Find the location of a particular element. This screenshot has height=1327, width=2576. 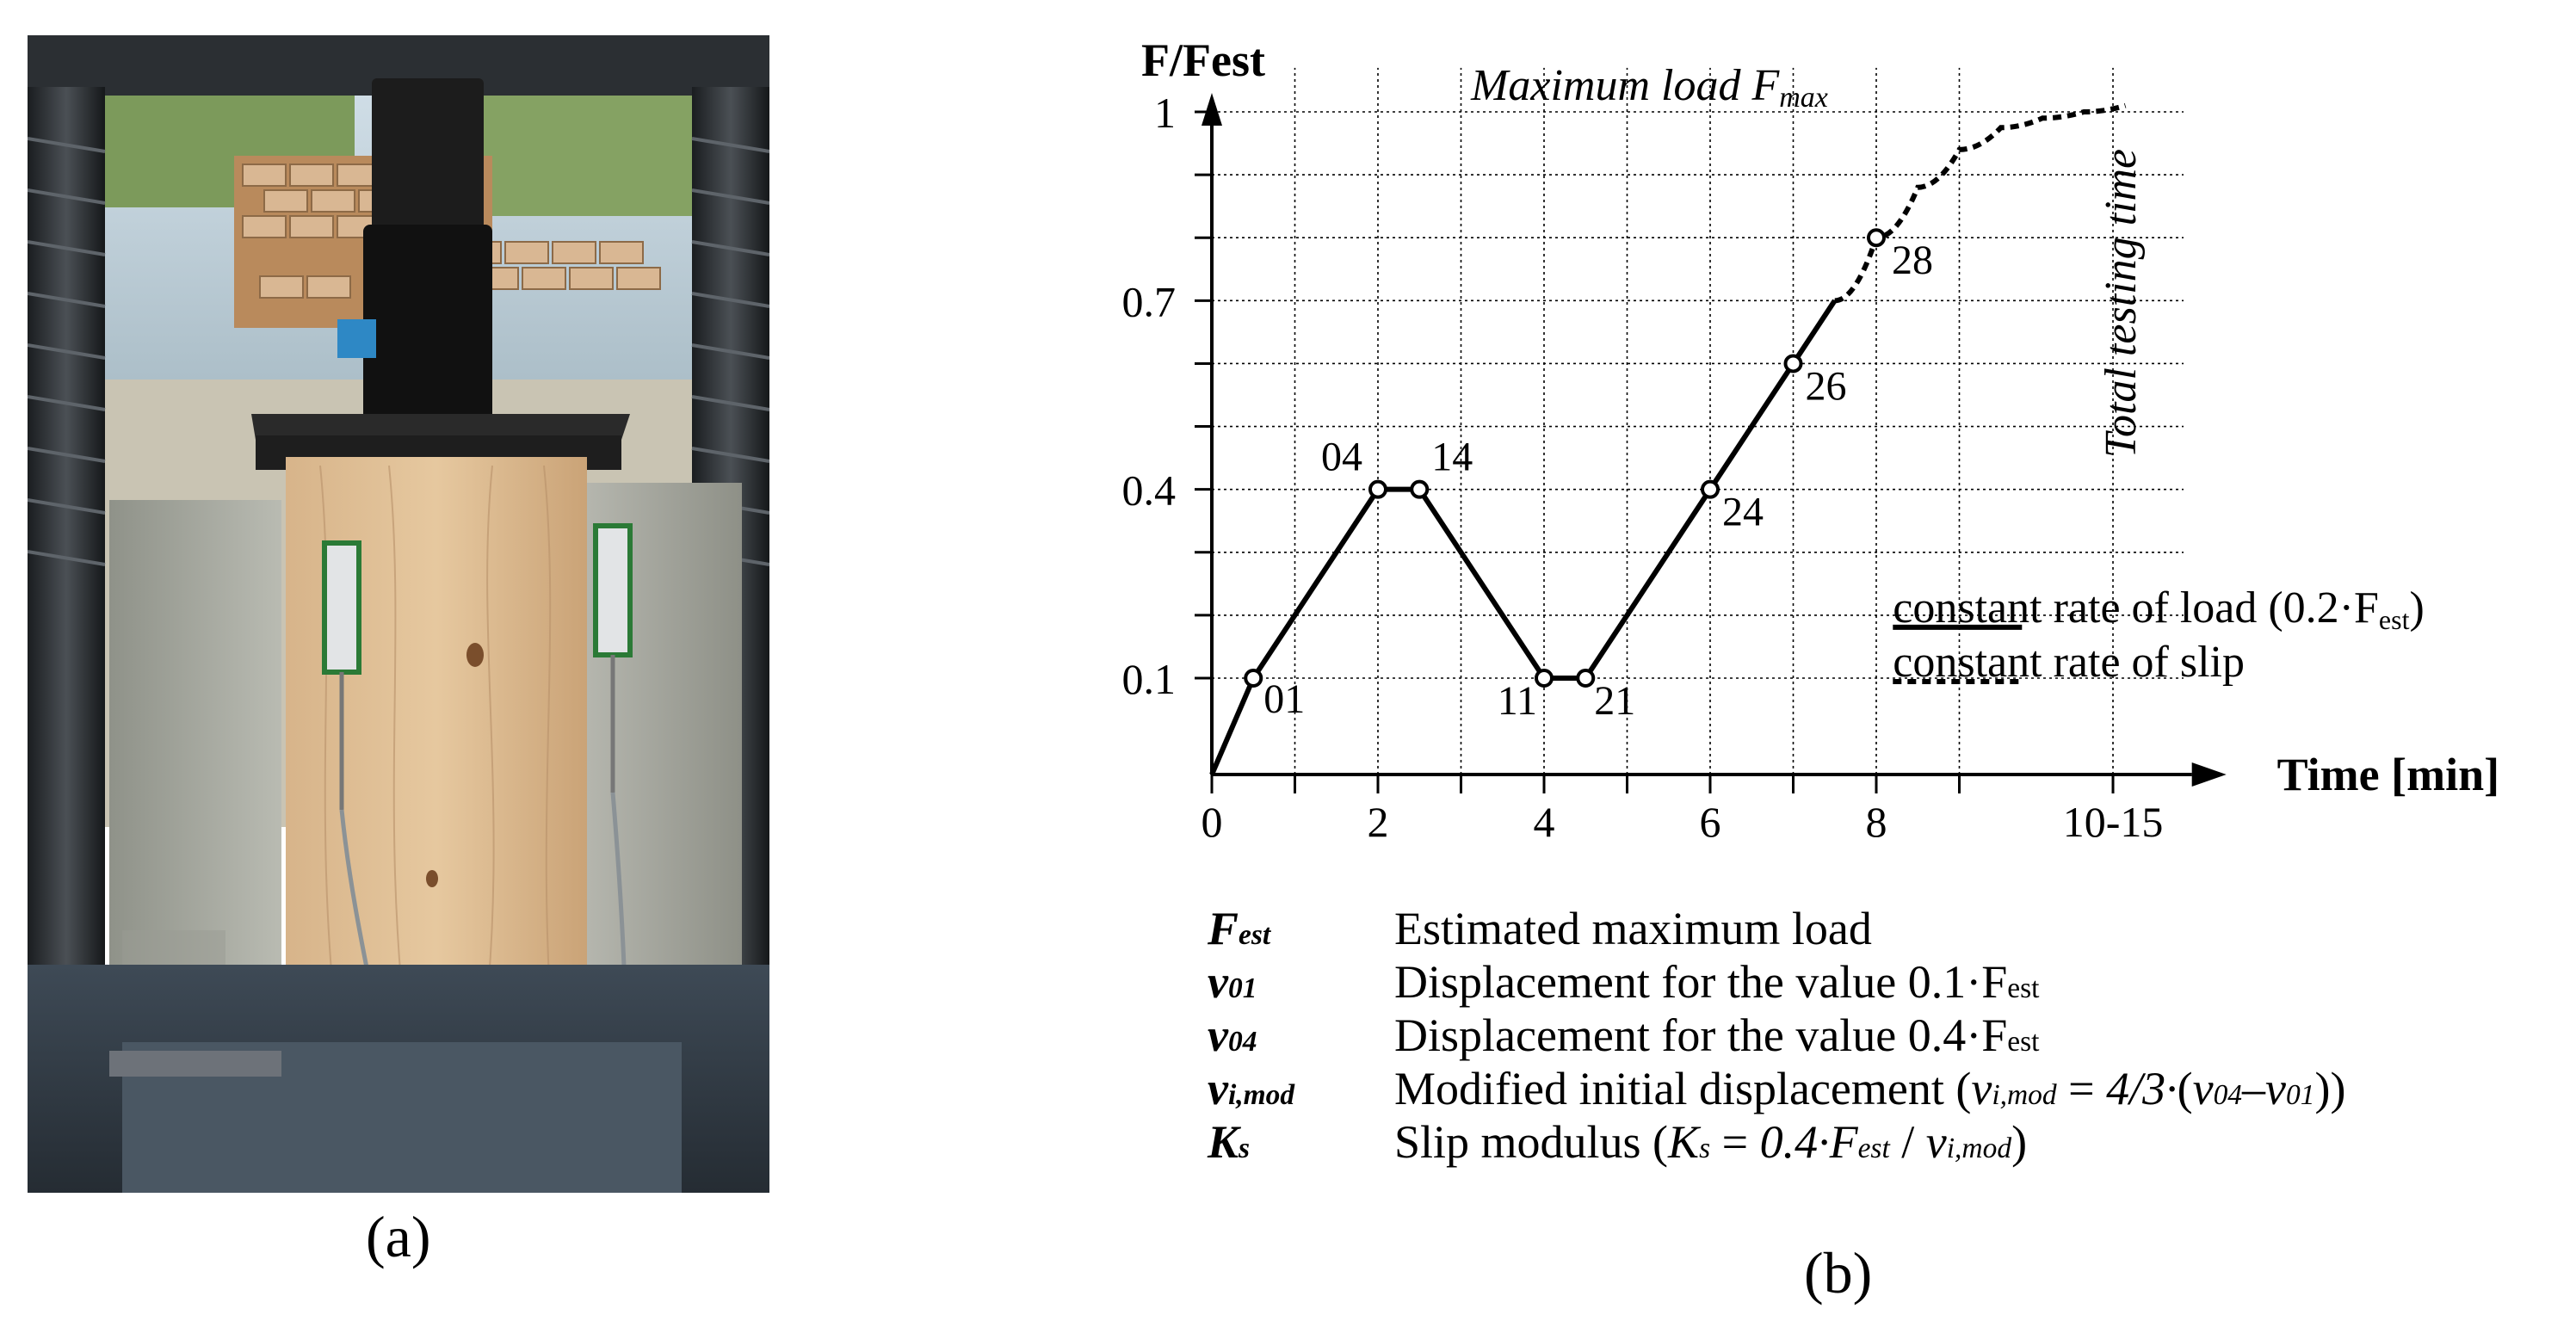

point-label-26: 26 is located at coordinates (1826, 386).